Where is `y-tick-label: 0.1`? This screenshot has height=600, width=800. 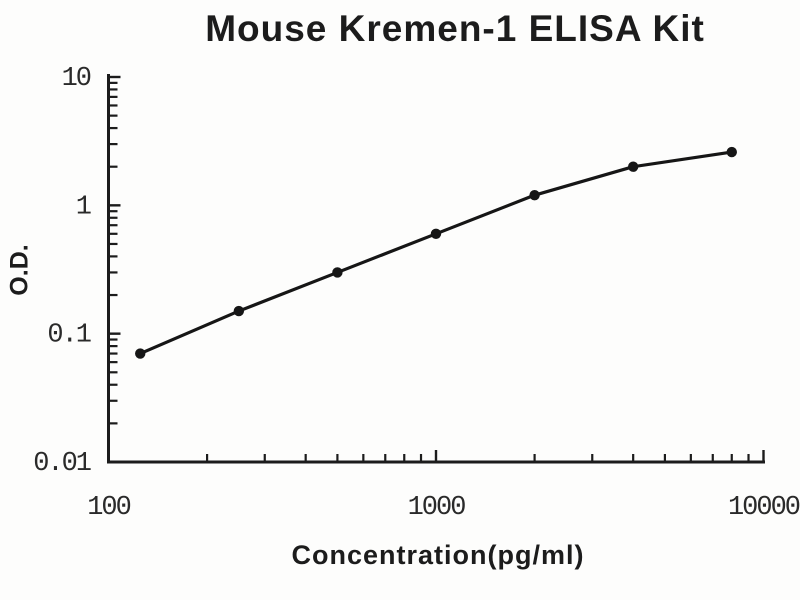
y-tick-label: 0.1 is located at coordinates (68, 336).